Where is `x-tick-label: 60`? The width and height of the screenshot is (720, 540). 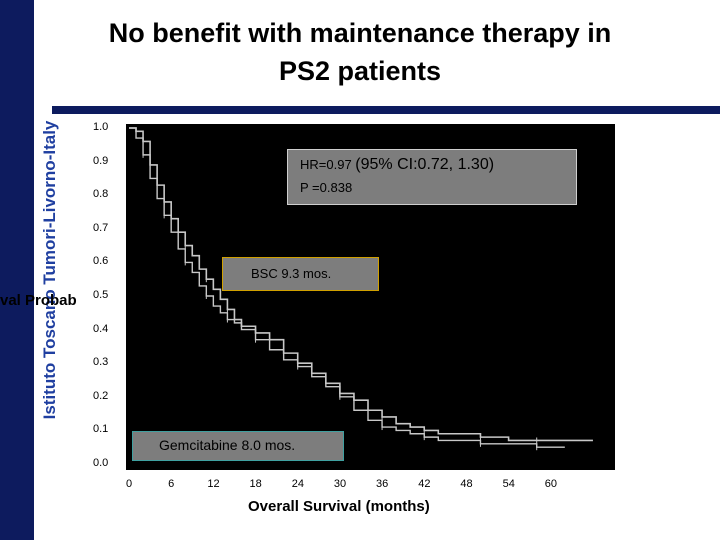 x-tick-label: 60 is located at coordinates (550, 484).